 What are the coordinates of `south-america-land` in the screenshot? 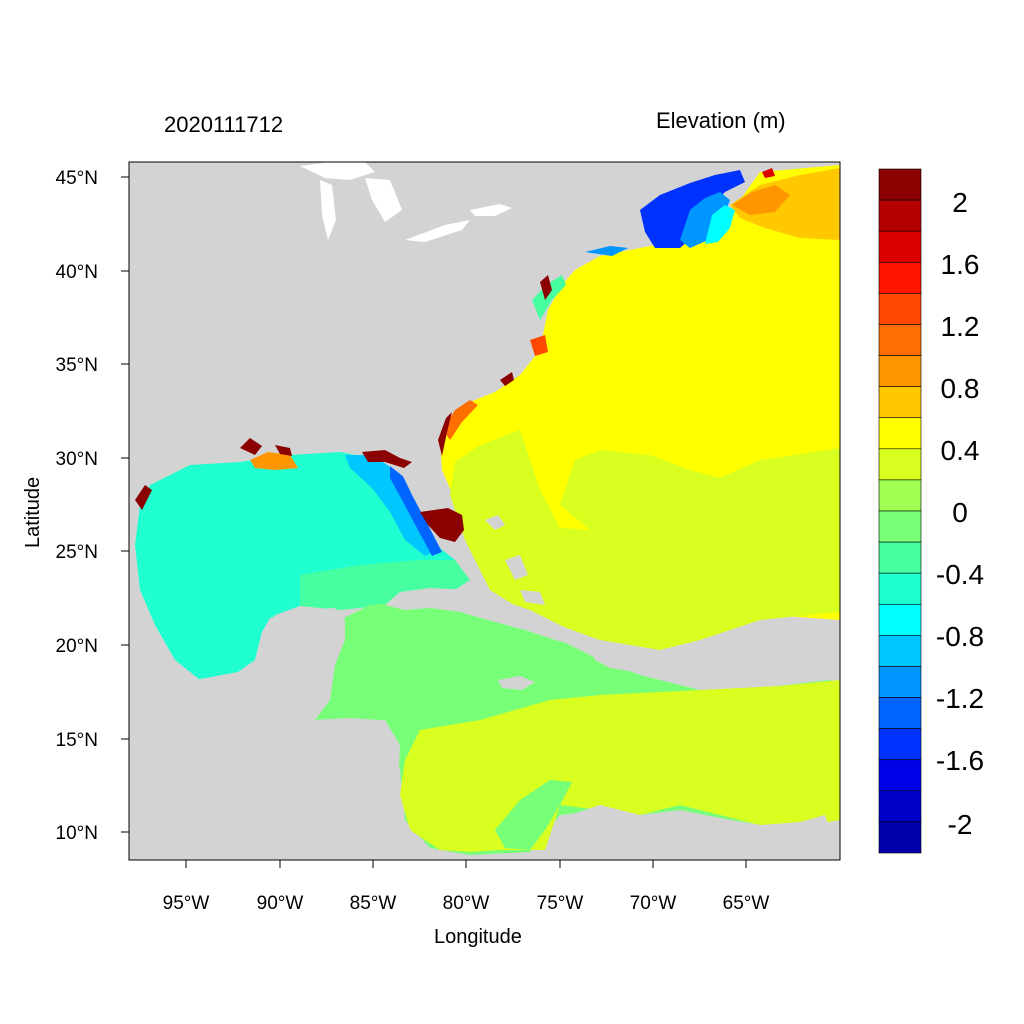 It's located at (692, 832).